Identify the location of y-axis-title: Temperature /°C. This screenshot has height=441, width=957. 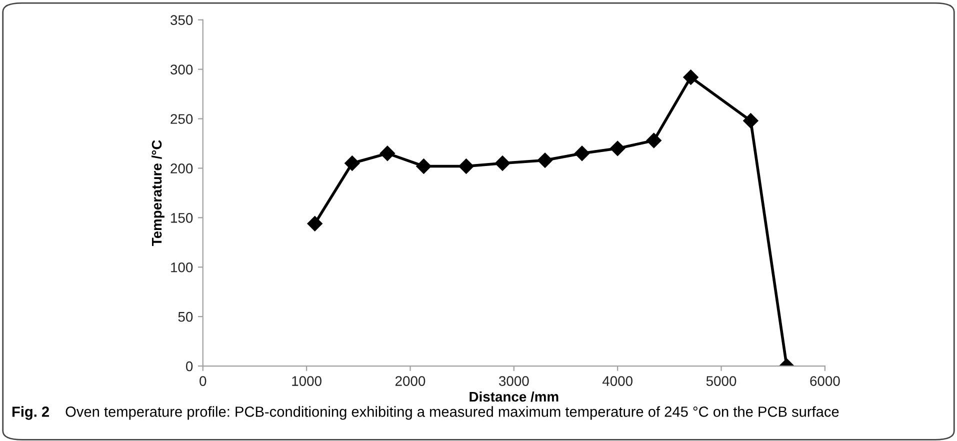
(157, 193).